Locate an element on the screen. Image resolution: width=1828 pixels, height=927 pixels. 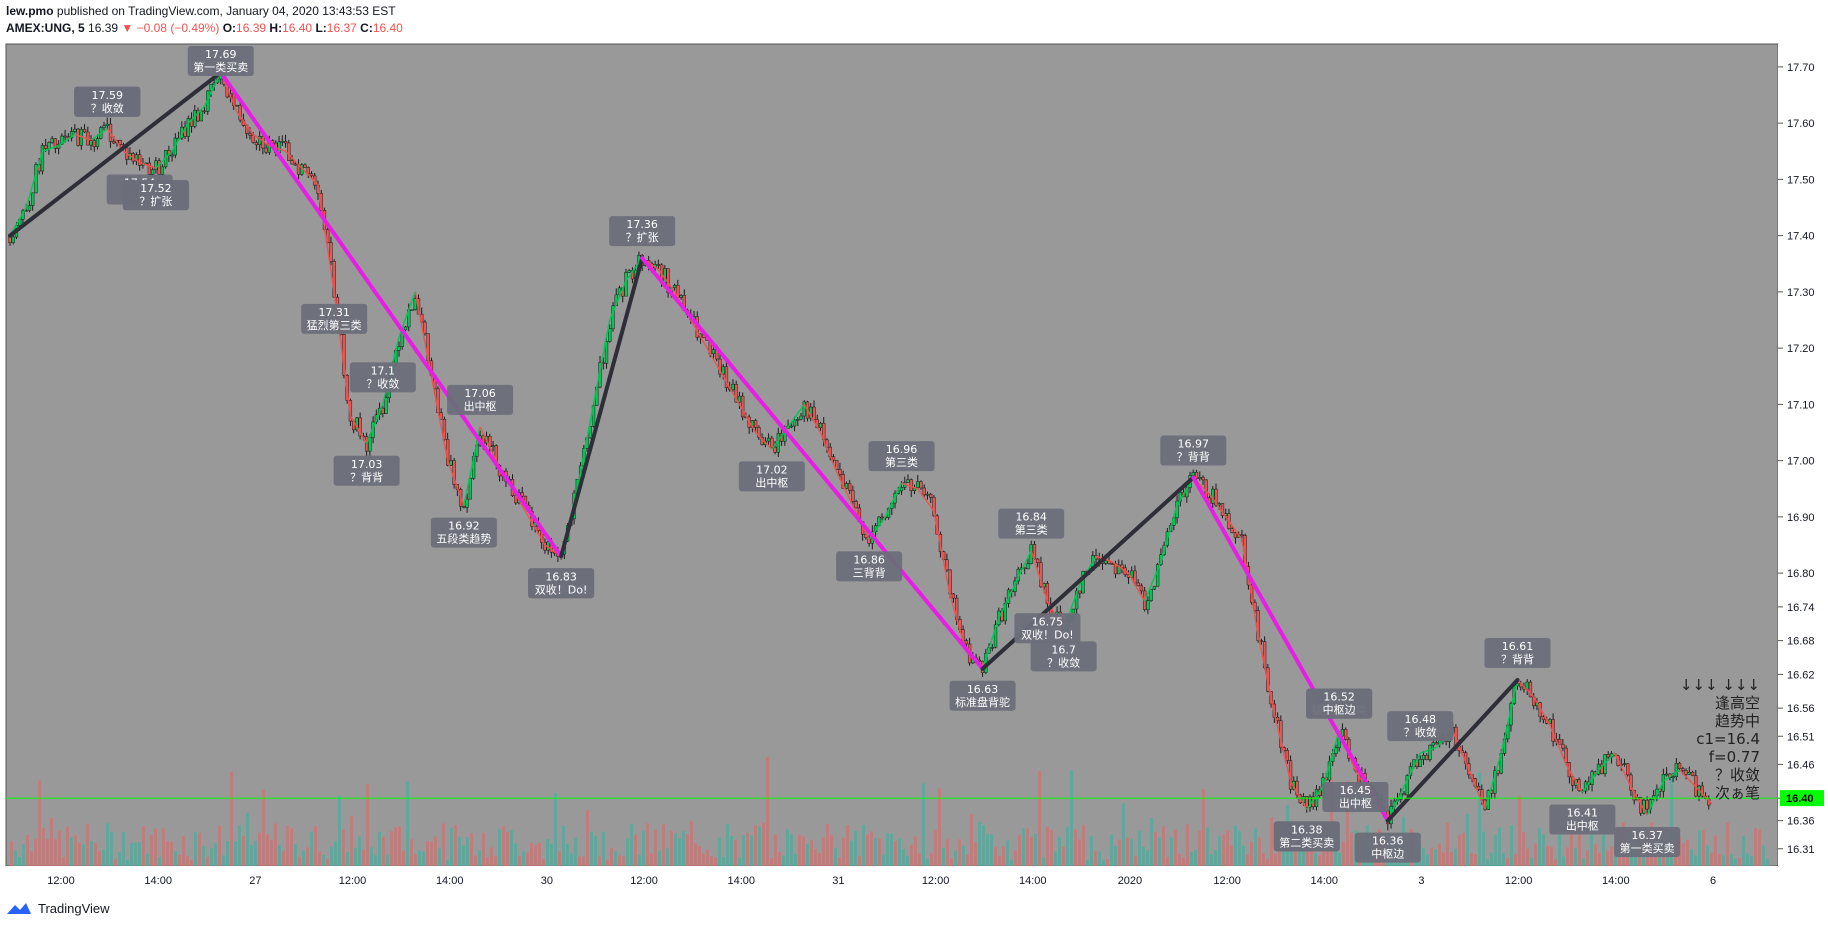
uptrend-stroke is located at coordinates (1452, 750).